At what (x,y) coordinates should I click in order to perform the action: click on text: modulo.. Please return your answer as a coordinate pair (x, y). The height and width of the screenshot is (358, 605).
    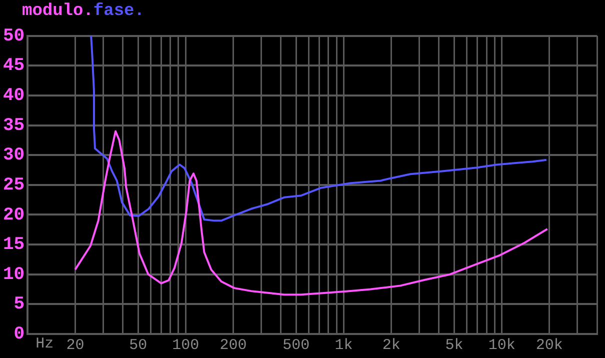
    Looking at the image, I should click on (58, 11).